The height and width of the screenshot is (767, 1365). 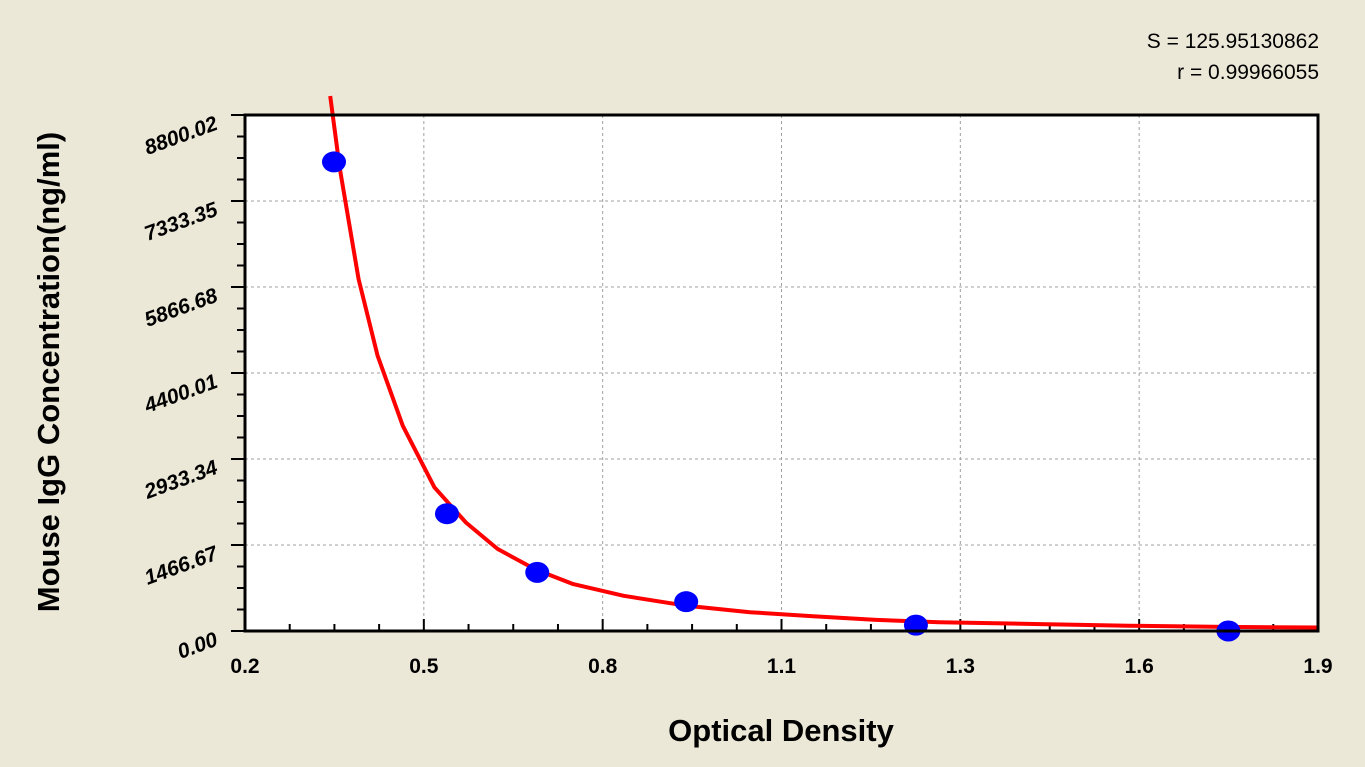 What do you see at coordinates (603, 666) in the screenshot?
I see `x-tick-label: 0.8` at bounding box center [603, 666].